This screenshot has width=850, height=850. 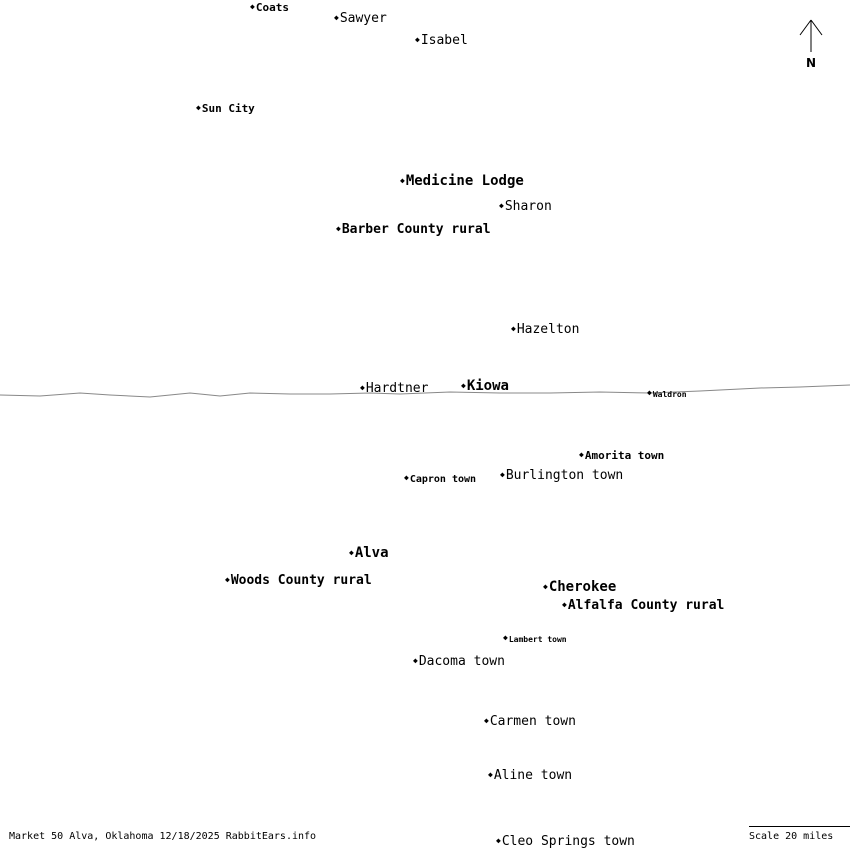 I want to click on town-sun-city: ◆Sun City, so click(x=225, y=108).